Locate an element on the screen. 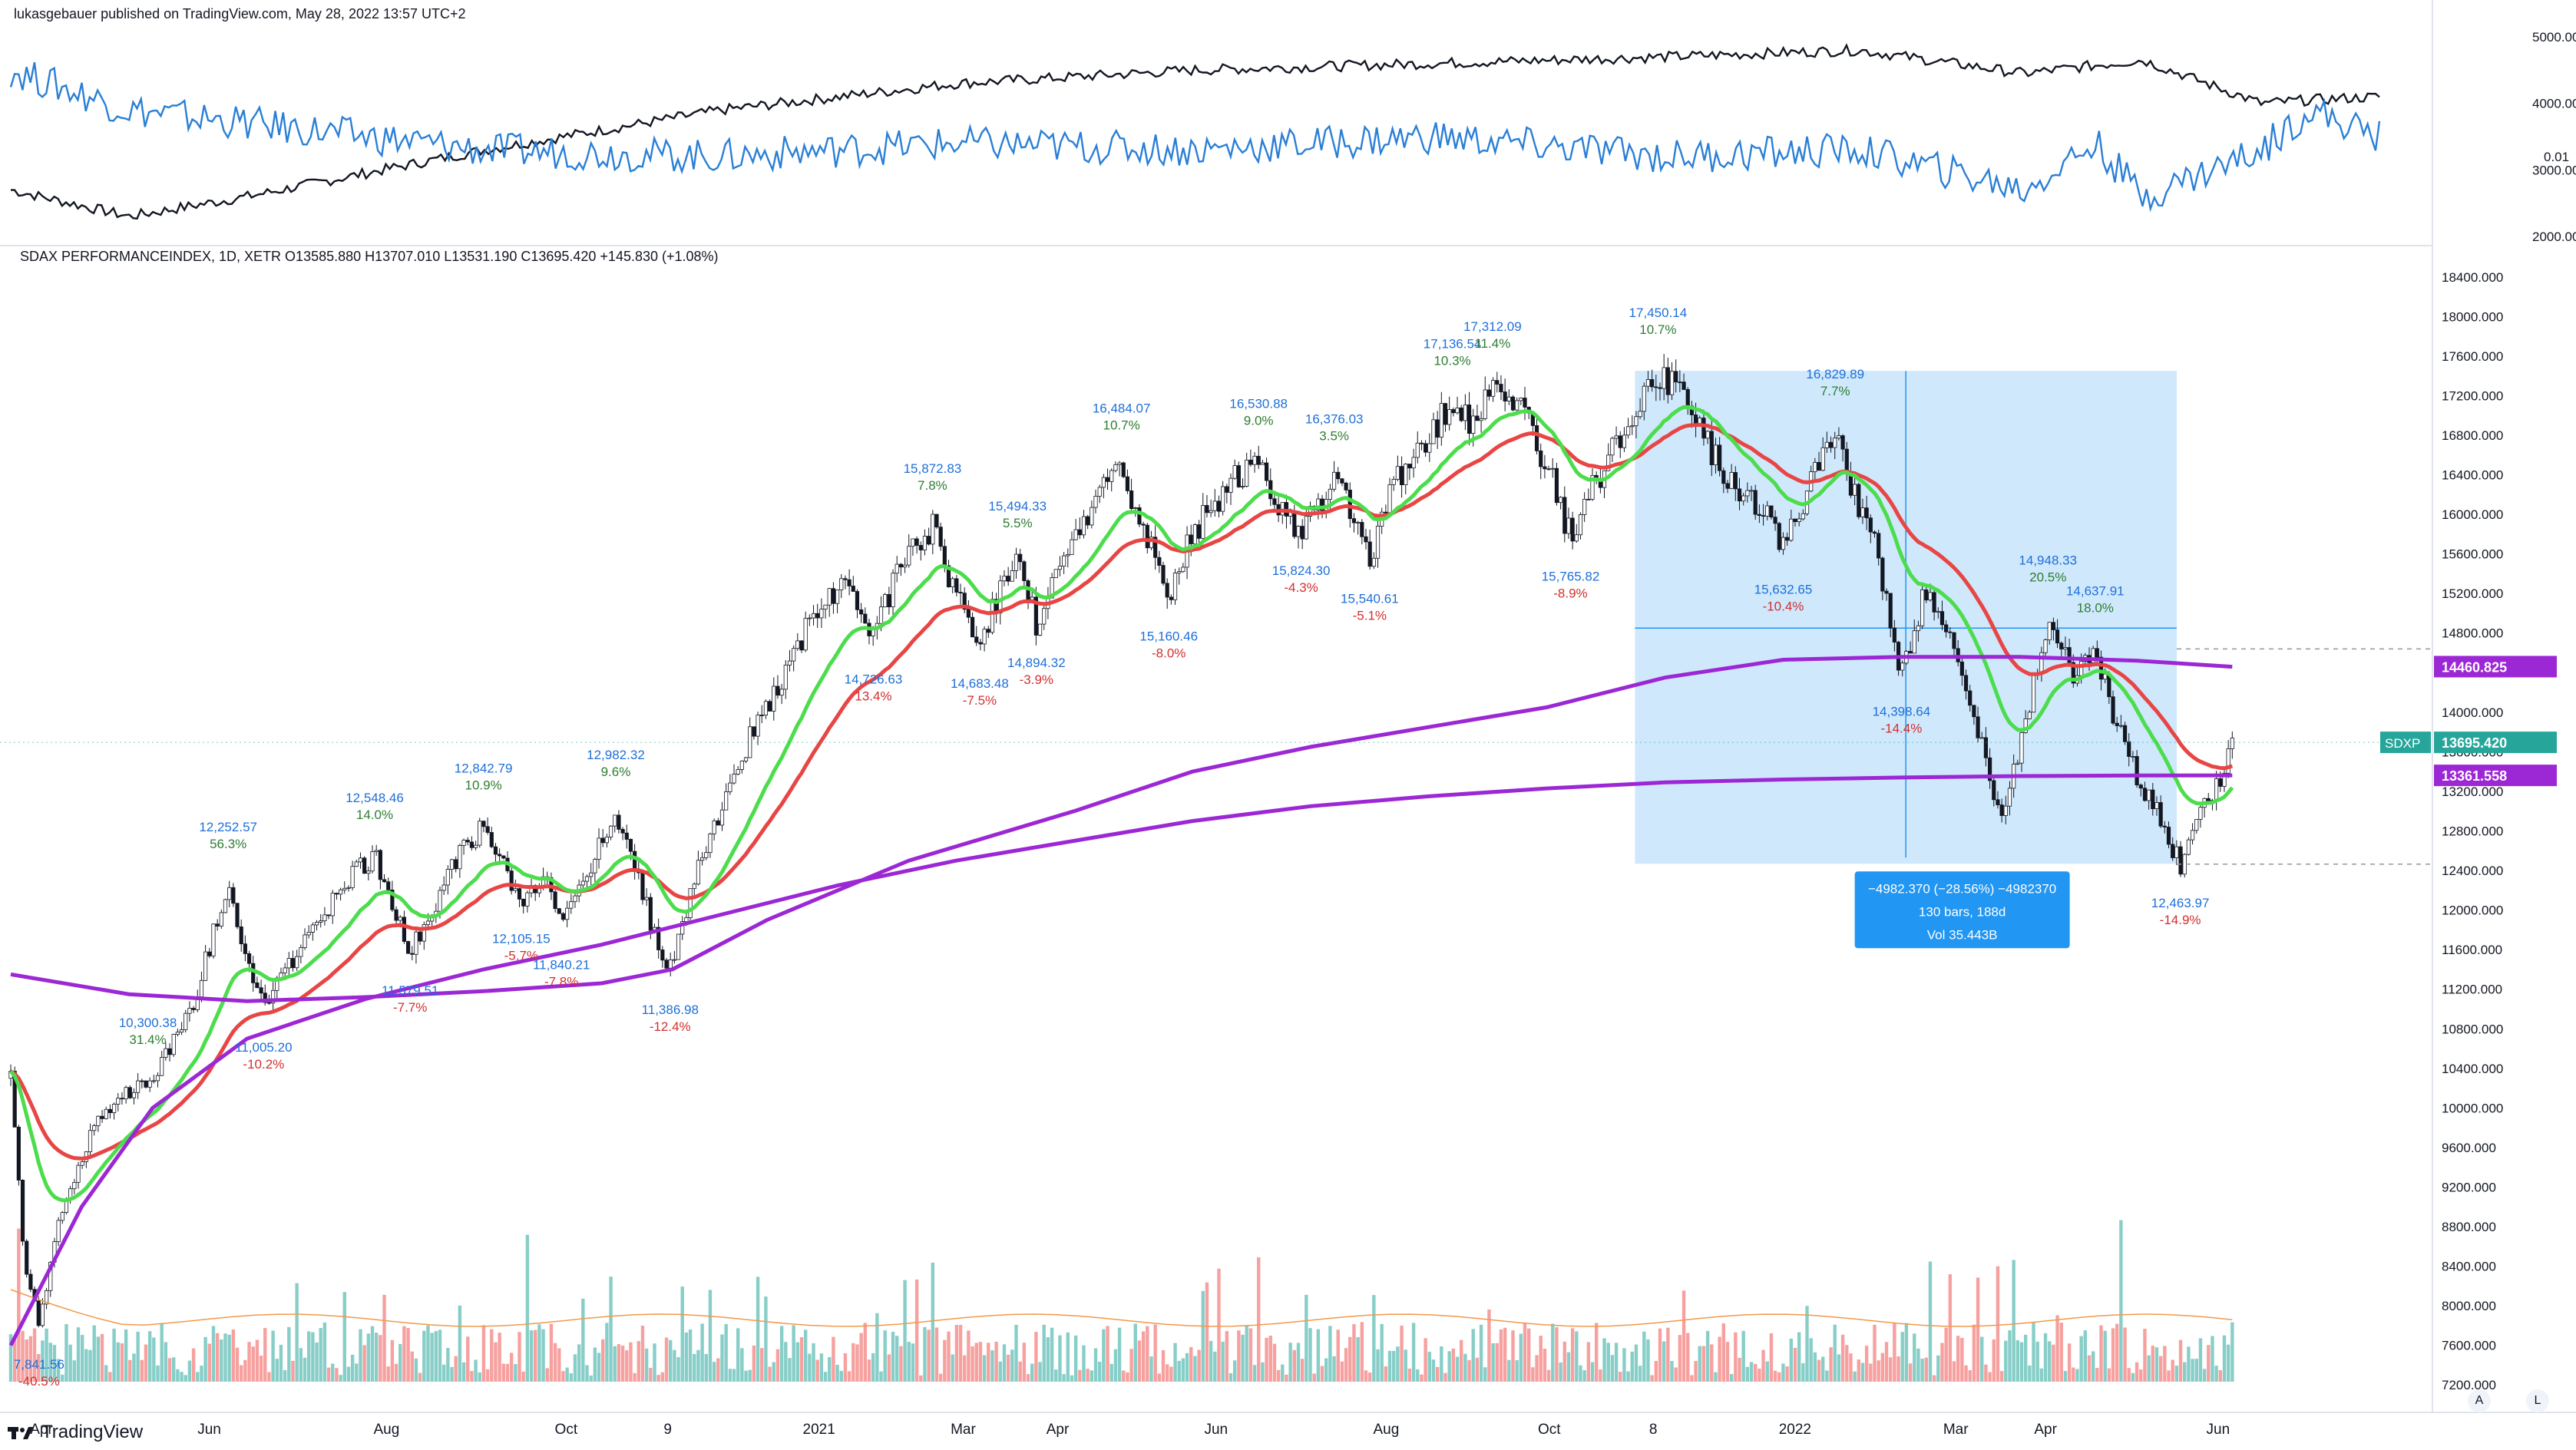 The image size is (2576, 1450). pivot-label: 12,105.15 -5.7% is located at coordinates (521, 947).